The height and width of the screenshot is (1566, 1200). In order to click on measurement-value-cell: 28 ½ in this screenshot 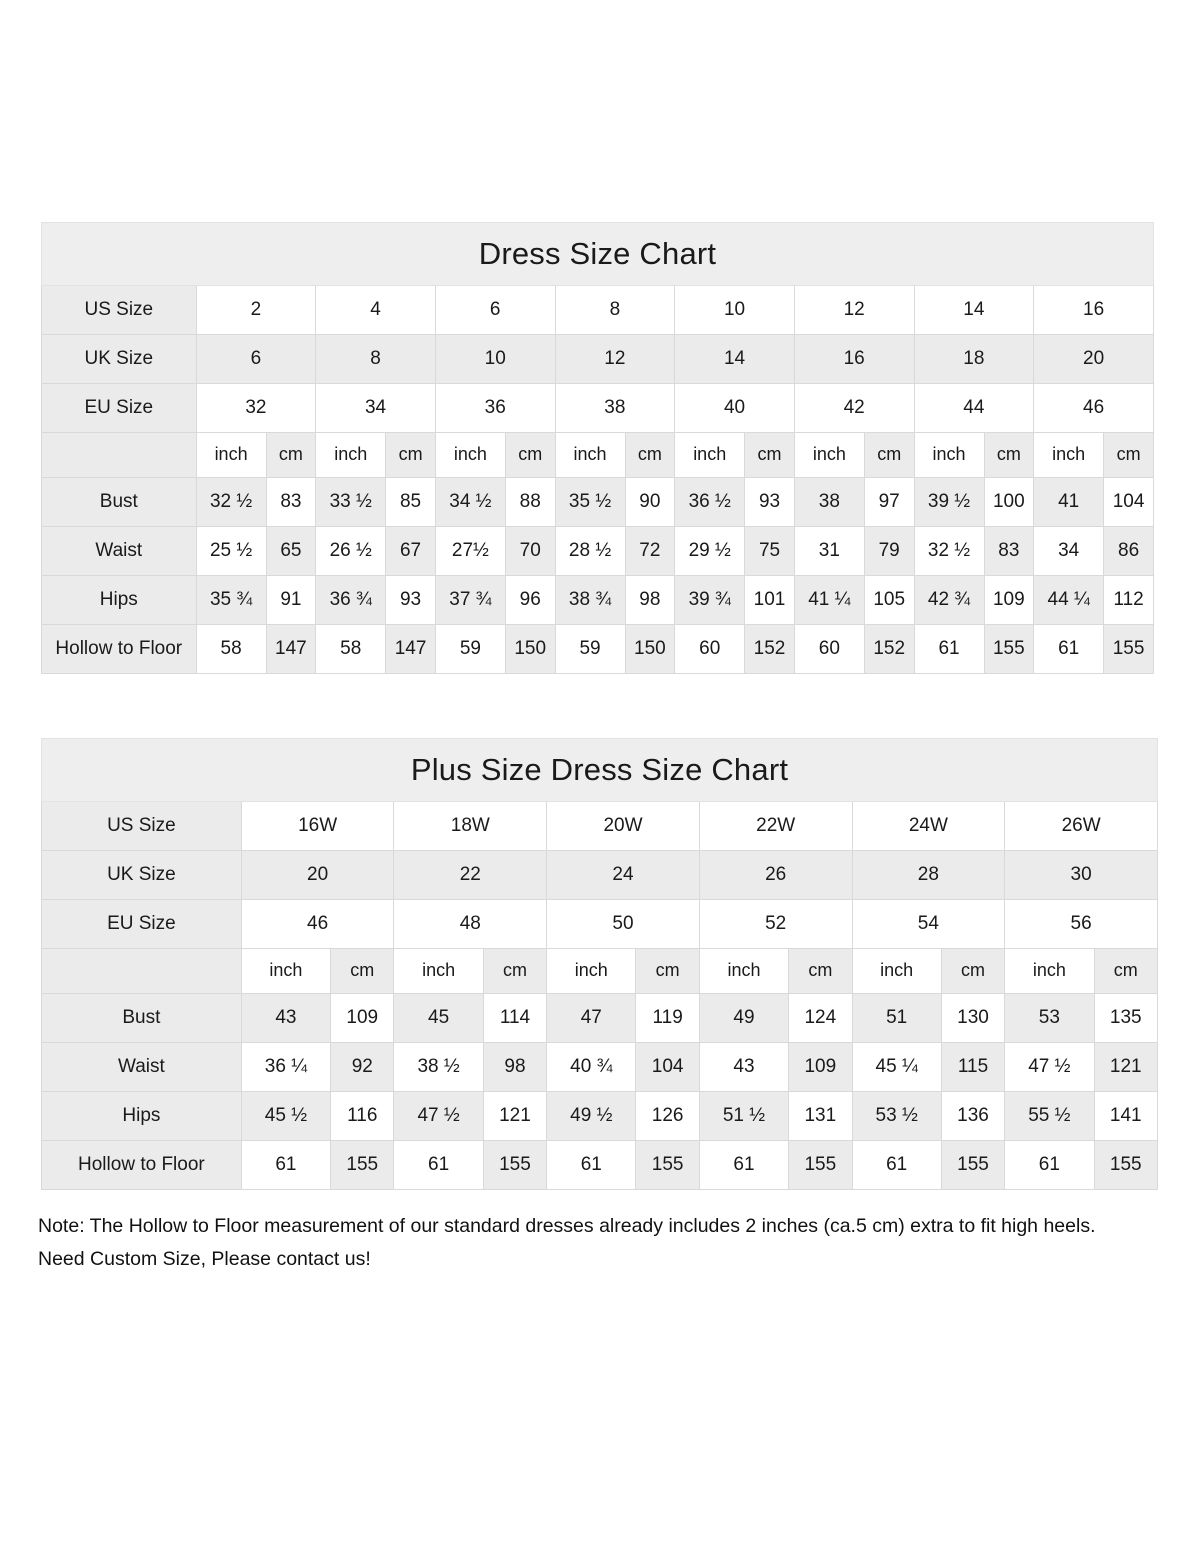, I will do `click(590, 551)`.